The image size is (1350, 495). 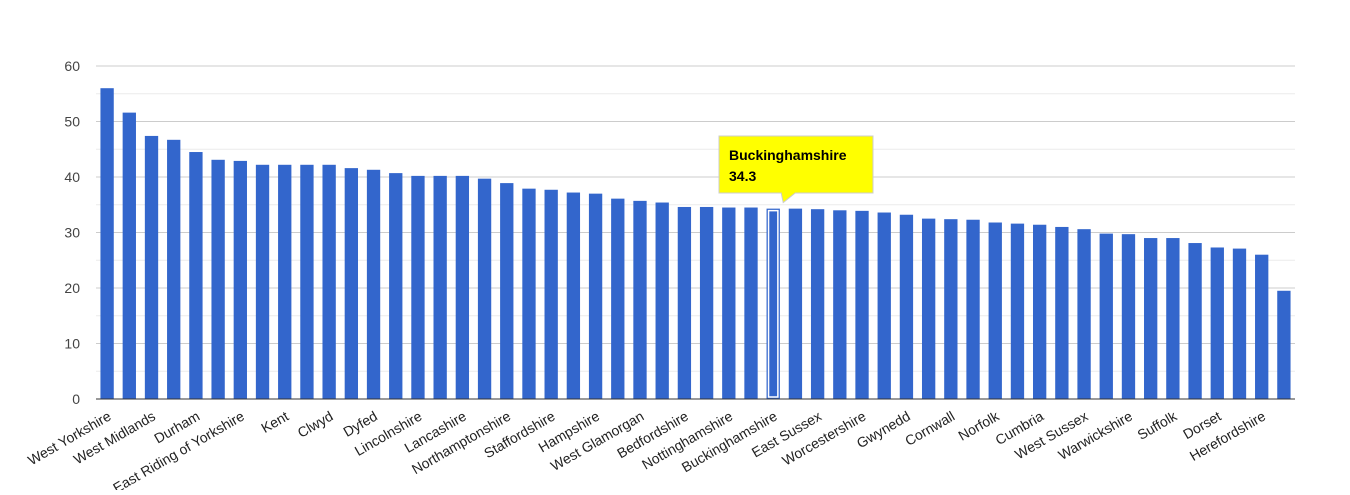 I want to click on y-tick-label: 40, so click(x=72, y=177).